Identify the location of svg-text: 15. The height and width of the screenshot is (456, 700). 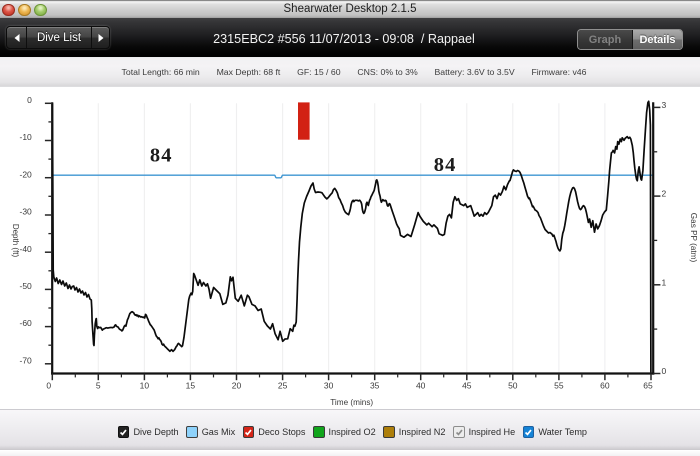
(191, 386).